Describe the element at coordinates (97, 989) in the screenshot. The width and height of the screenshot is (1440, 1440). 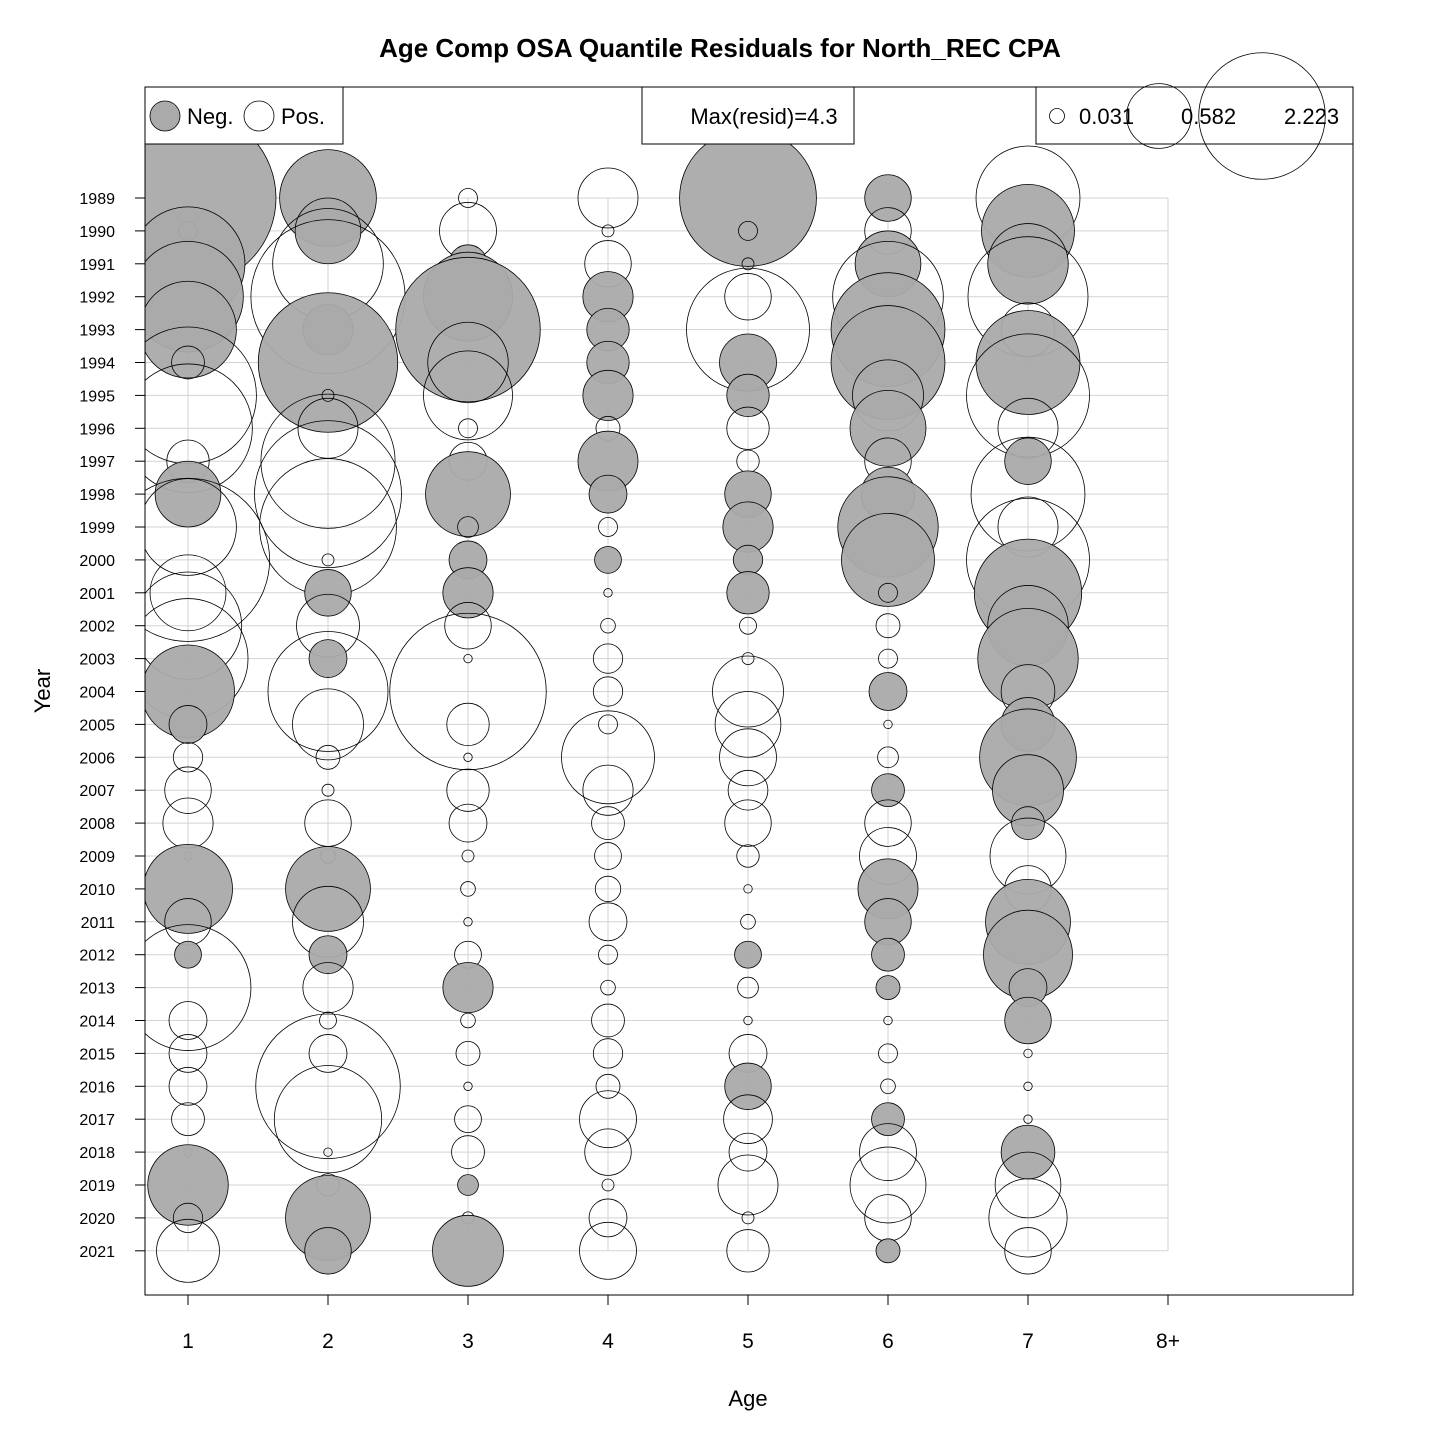
I see `y-tick-label: 2013` at that location.